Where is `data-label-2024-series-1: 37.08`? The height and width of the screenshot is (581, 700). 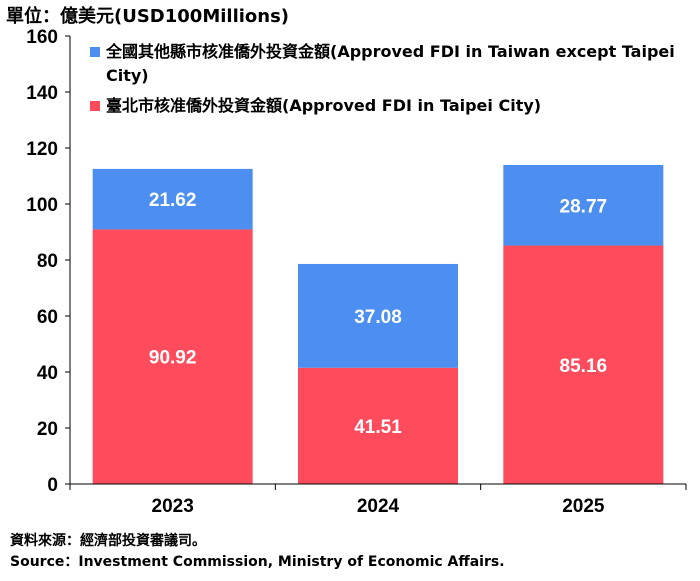
data-label-2024-series-1: 37.08 is located at coordinates (378, 317).